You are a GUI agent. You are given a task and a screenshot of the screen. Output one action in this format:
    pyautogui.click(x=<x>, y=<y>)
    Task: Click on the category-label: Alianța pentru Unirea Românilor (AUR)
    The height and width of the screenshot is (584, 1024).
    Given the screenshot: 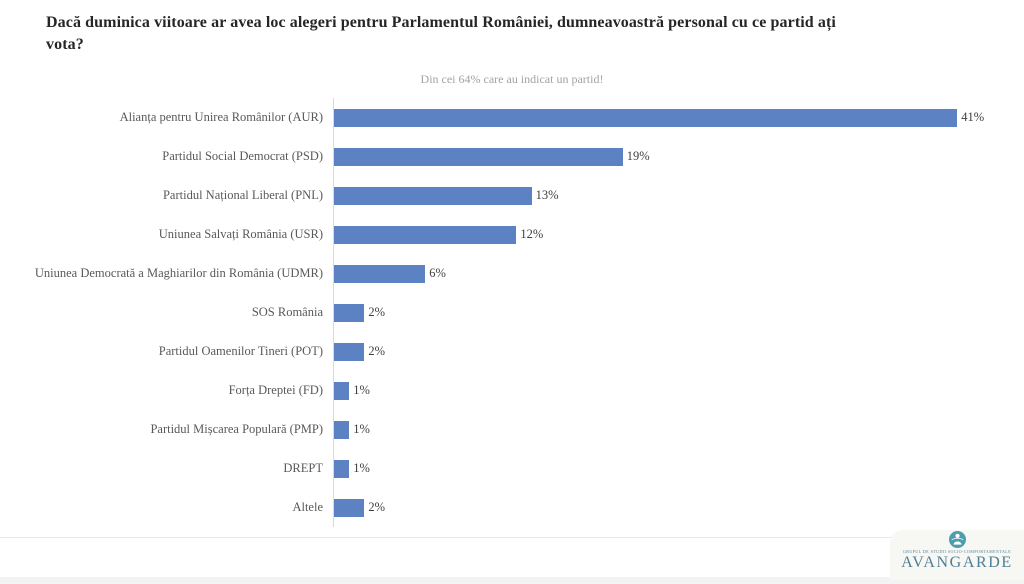 What is the action you would take?
    pyautogui.click(x=221, y=117)
    